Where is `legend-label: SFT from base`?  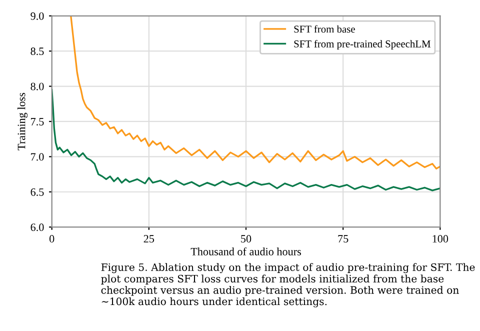 legend-label: SFT from base is located at coordinates (324, 29).